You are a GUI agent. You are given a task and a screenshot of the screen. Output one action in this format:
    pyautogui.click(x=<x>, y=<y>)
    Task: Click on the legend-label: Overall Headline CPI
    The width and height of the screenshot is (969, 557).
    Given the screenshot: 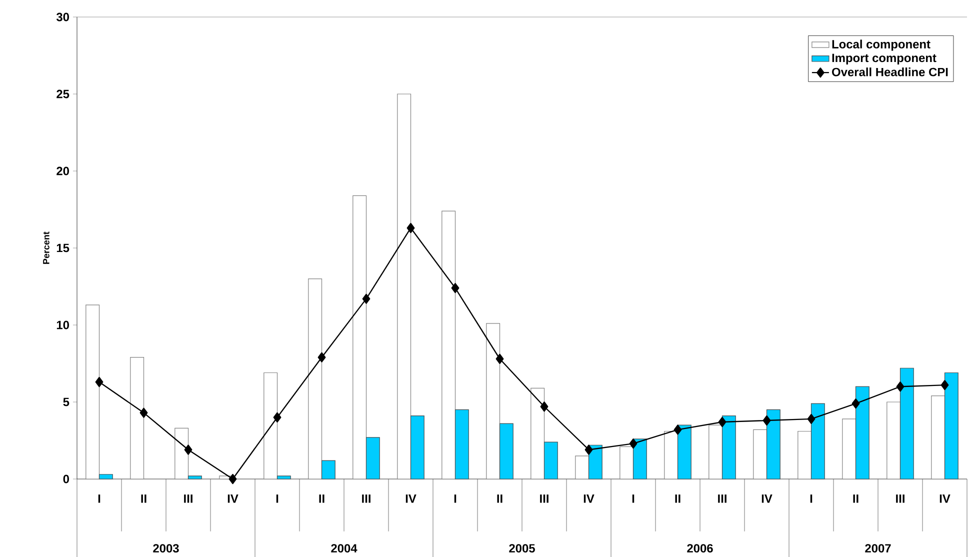 What is the action you would take?
    pyautogui.click(x=890, y=72)
    